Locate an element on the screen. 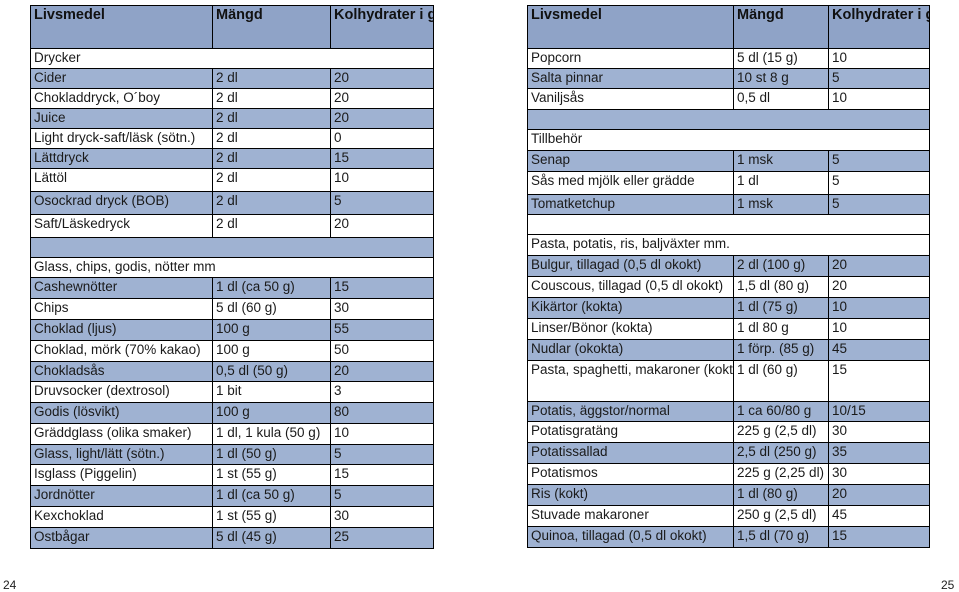 This screenshot has height=592, width=959. food-name-cell: Couscous, tillagad (0,5 dl okokt) is located at coordinates (630, 287).